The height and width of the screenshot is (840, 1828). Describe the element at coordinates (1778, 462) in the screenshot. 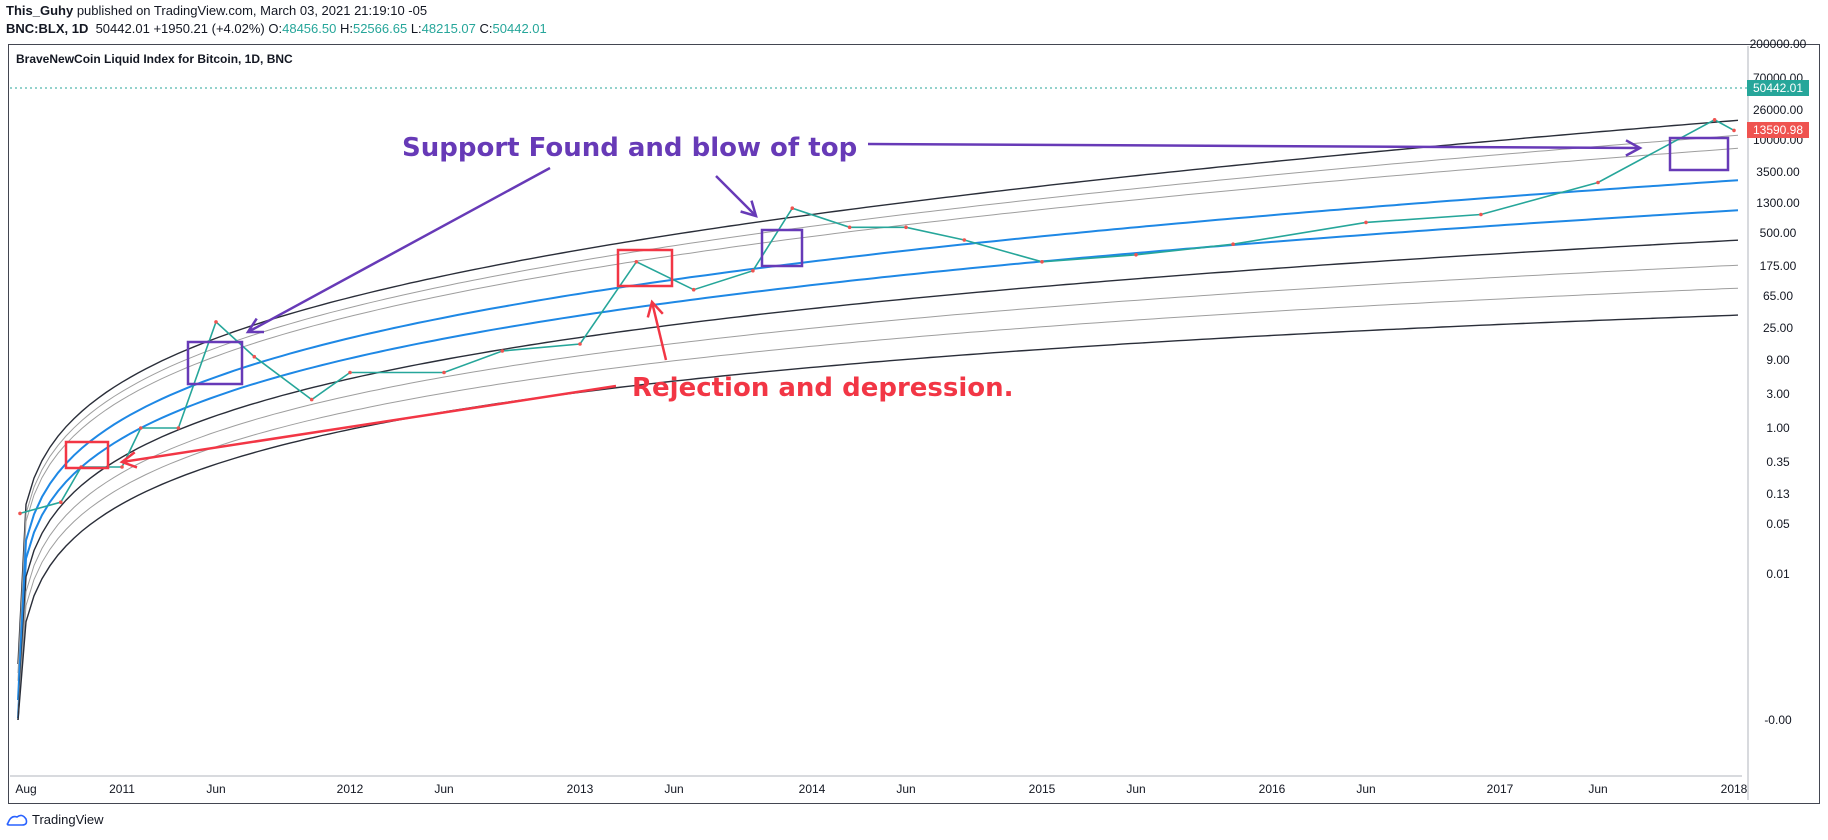

I see `y-tick-label: 0.35` at that location.